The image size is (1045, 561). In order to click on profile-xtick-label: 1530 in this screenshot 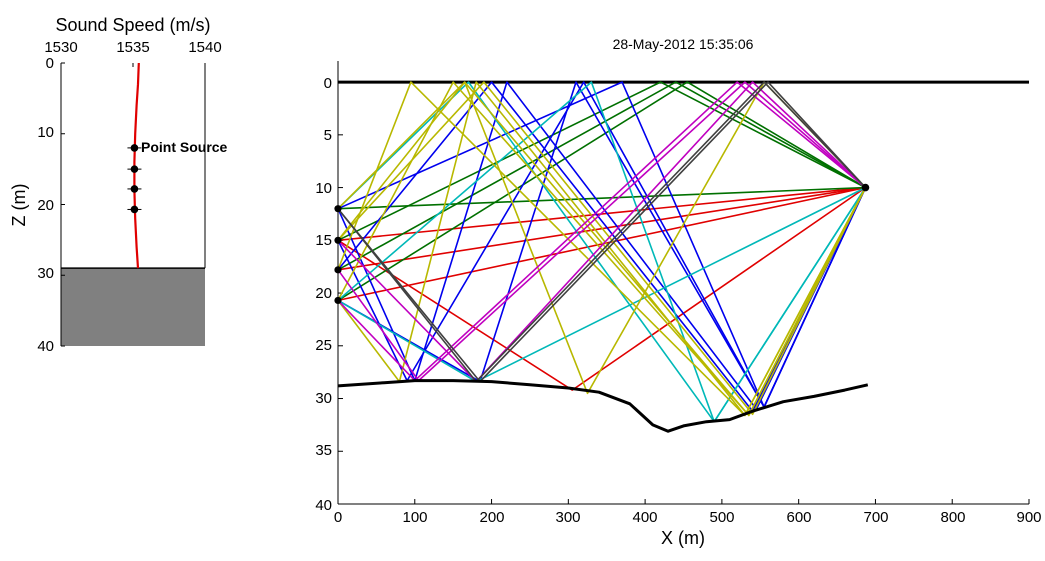, I will do `click(60, 47)`.